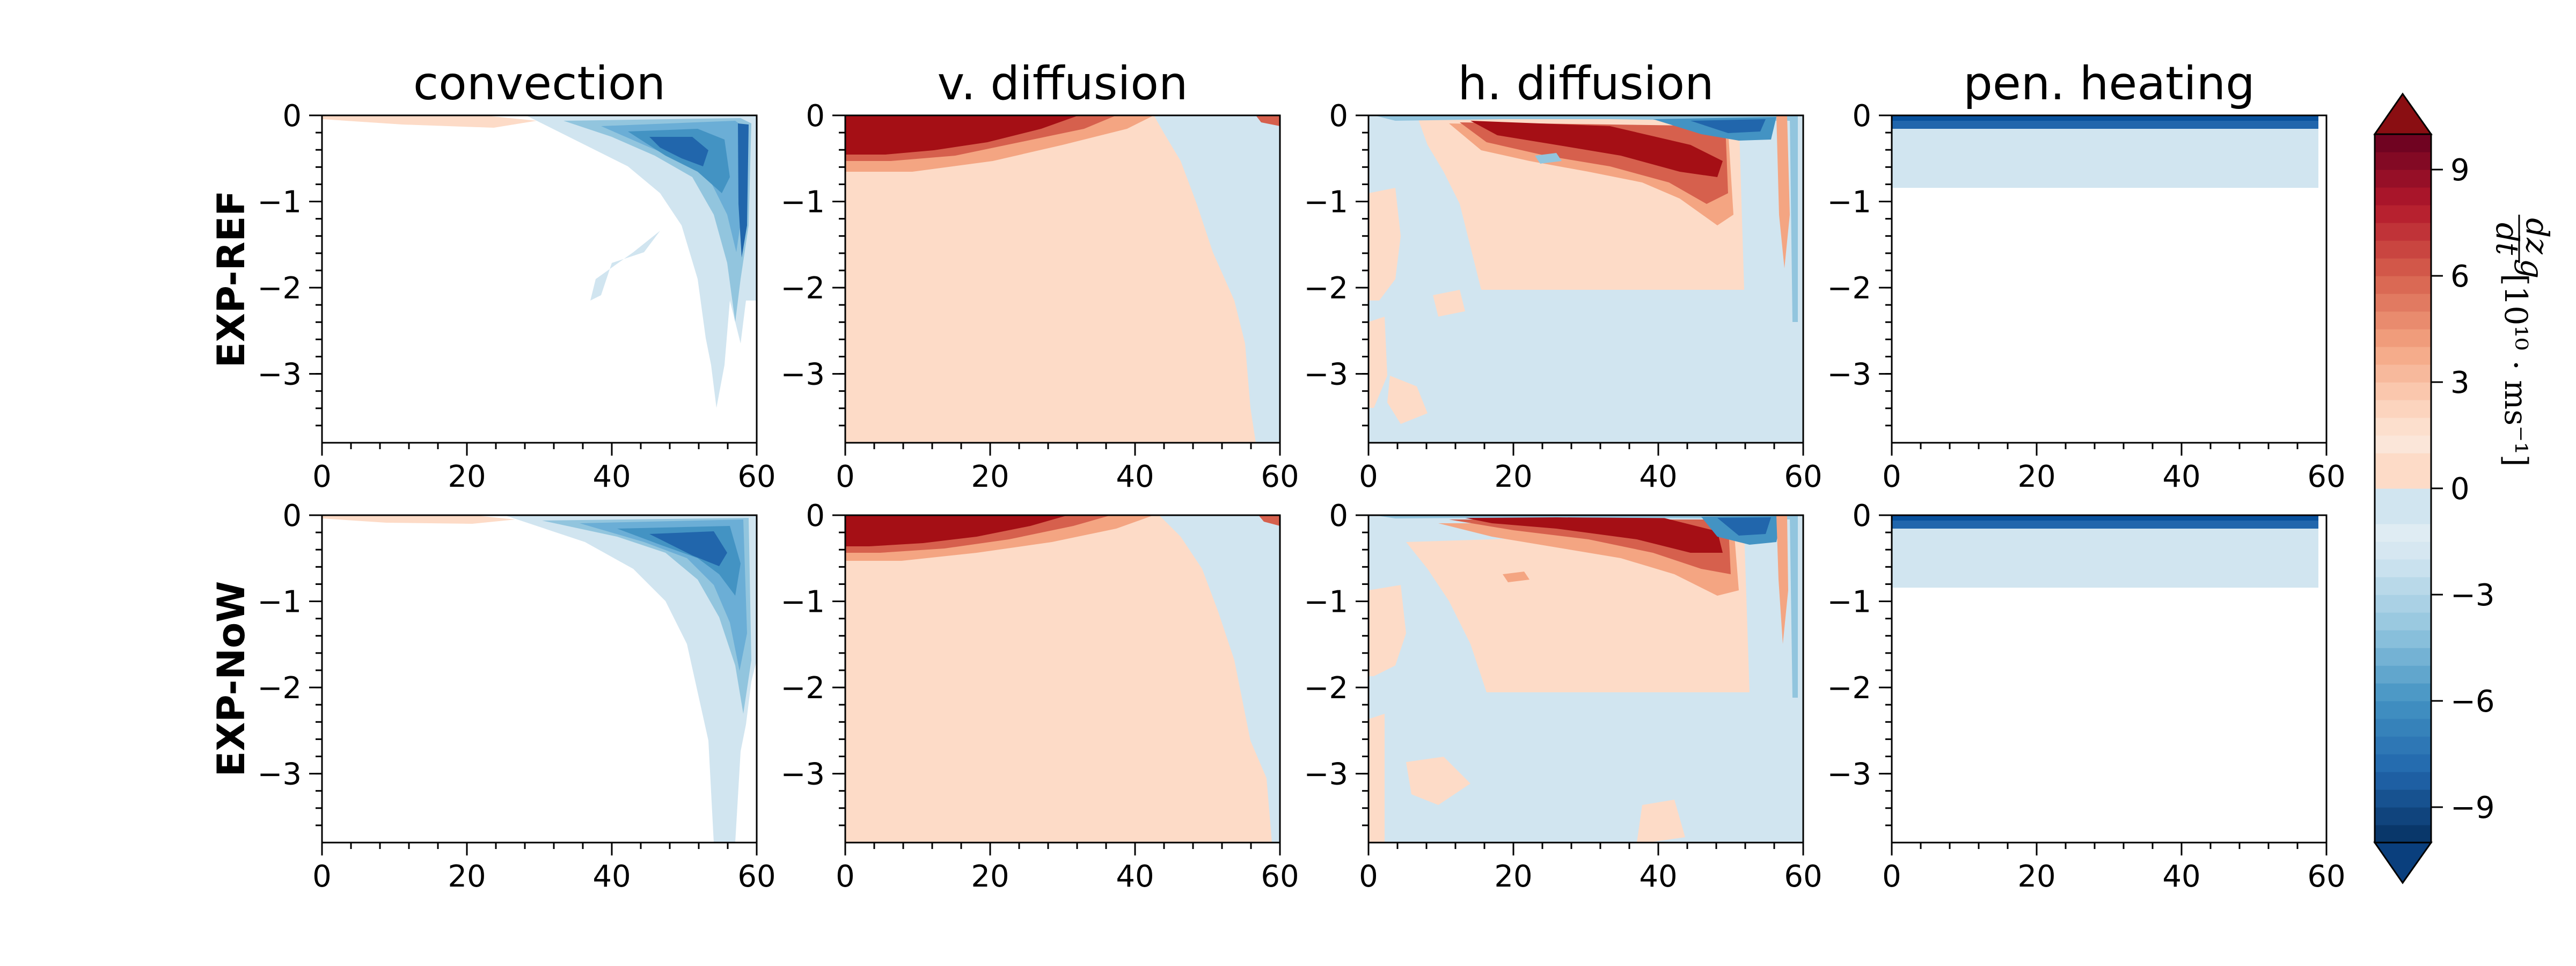 The height and width of the screenshot is (966, 2576). What do you see at coordinates (2460, 276) in the screenshot?
I see `colorbar-tick-label: 6` at bounding box center [2460, 276].